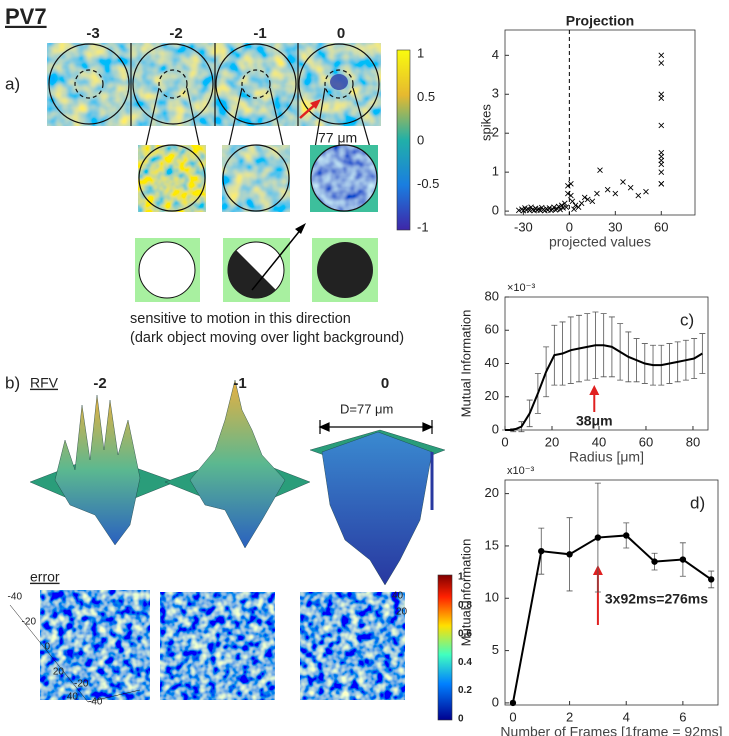 The image size is (729, 736). Describe the element at coordinates (693, 441) in the screenshot. I see `x-tick-label: 80` at that location.